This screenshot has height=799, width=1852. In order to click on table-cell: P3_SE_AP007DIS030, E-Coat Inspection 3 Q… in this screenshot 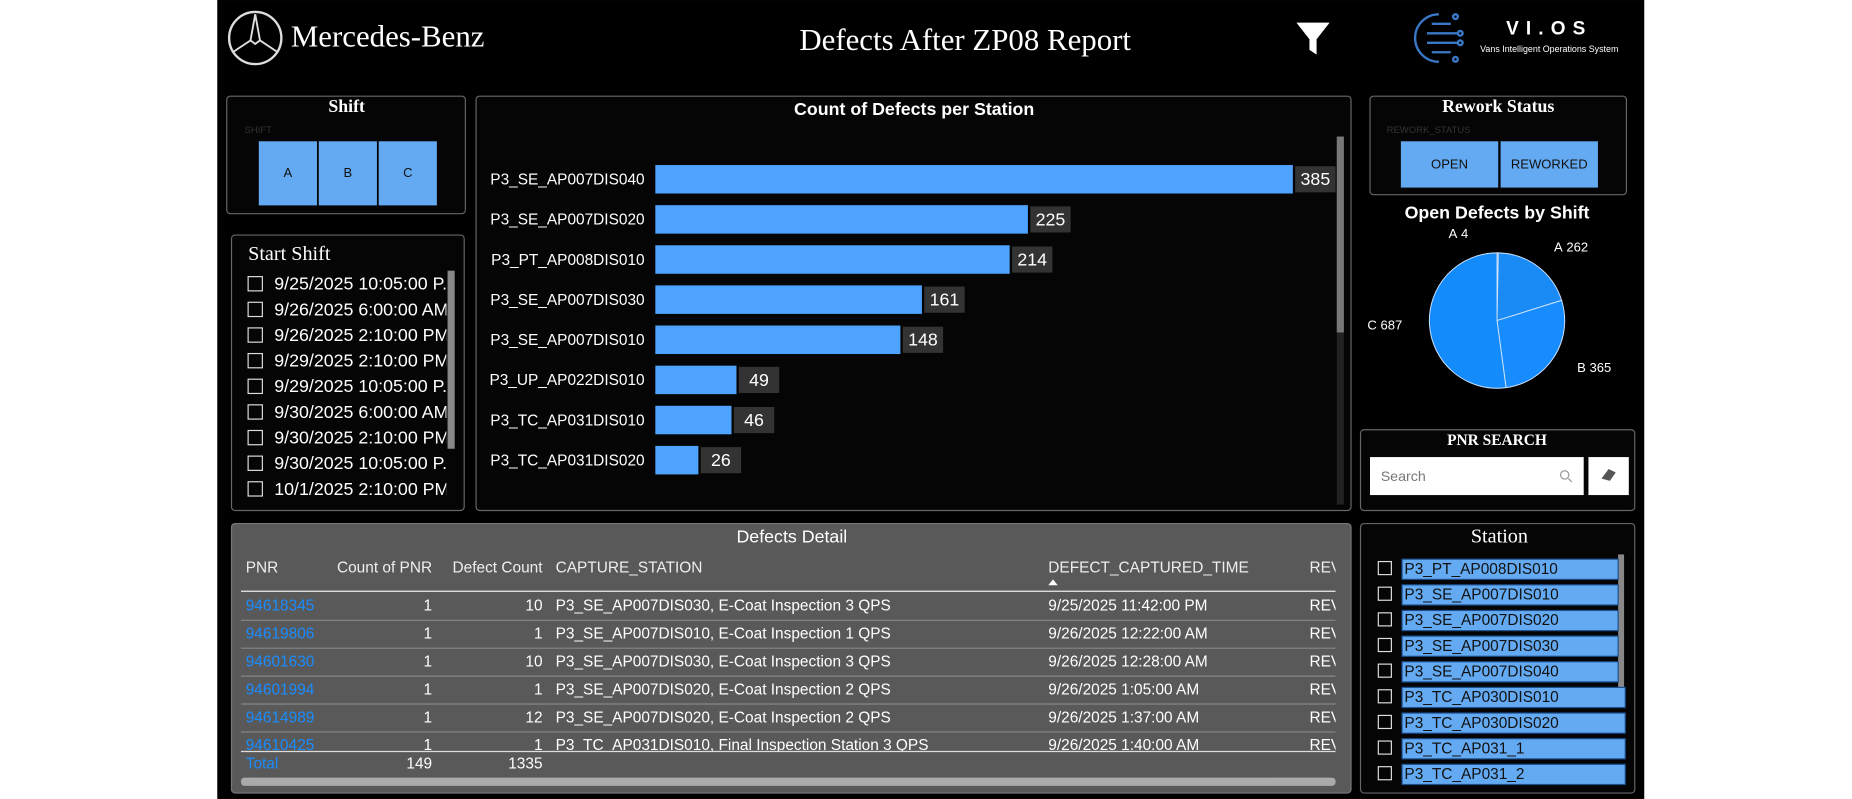, I will do `click(723, 606)`.